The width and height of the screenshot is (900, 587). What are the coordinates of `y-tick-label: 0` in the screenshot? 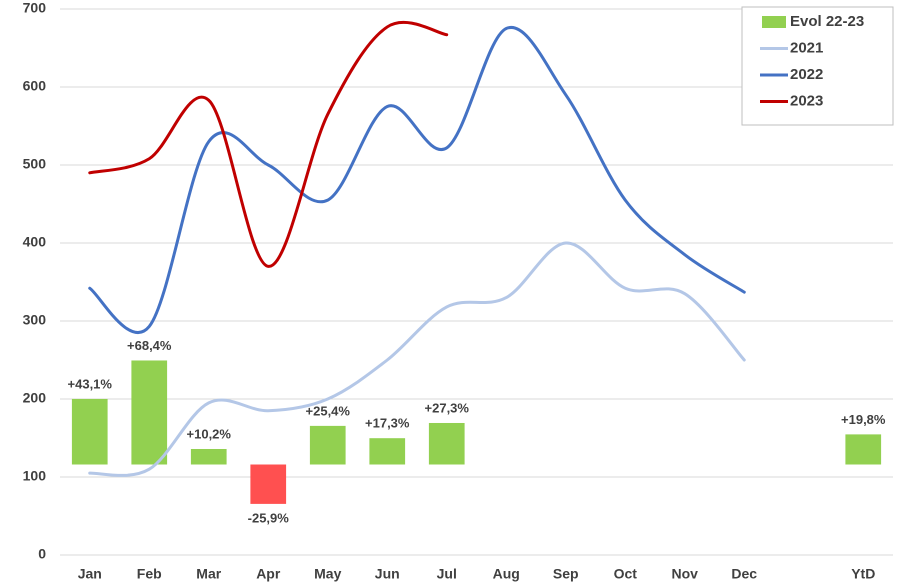 It's located at (42, 554).